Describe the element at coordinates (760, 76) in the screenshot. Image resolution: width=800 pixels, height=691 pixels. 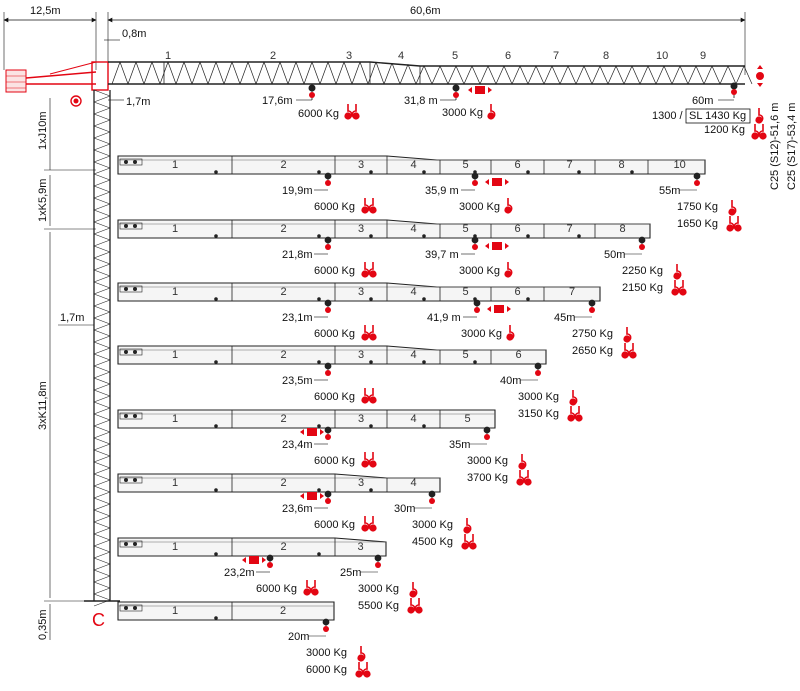
I see `tip-indicator-icon` at that location.